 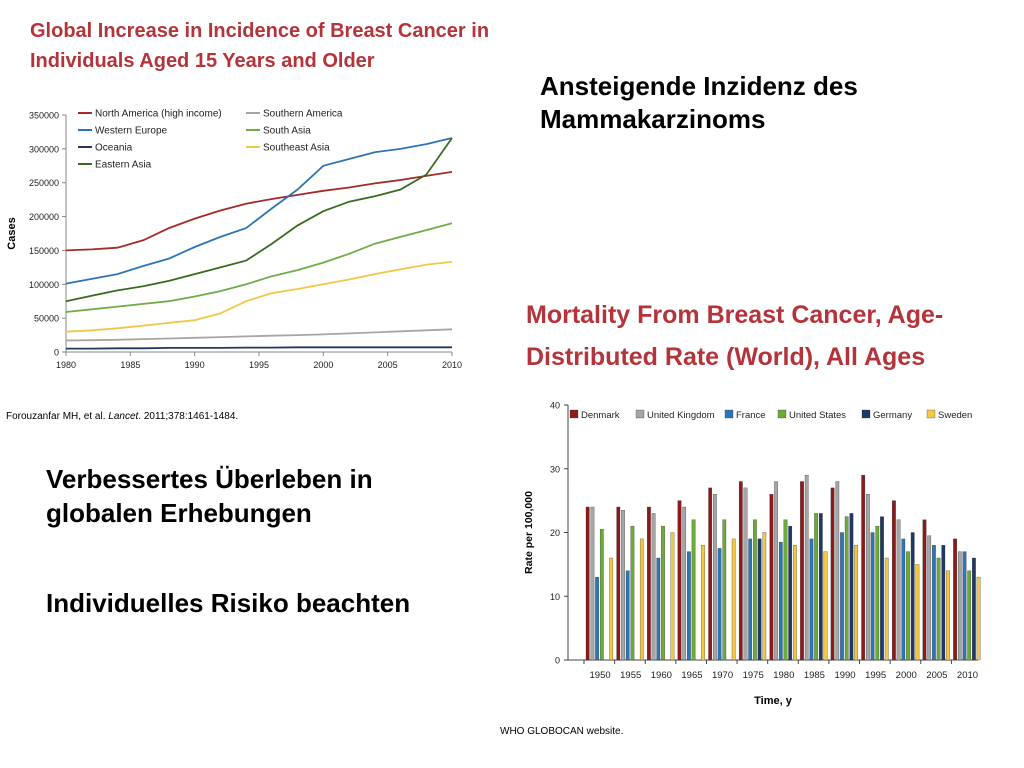 What do you see at coordinates (924, 590) in the screenshot?
I see `bar-denmark-2005` at bounding box center [924, 590].